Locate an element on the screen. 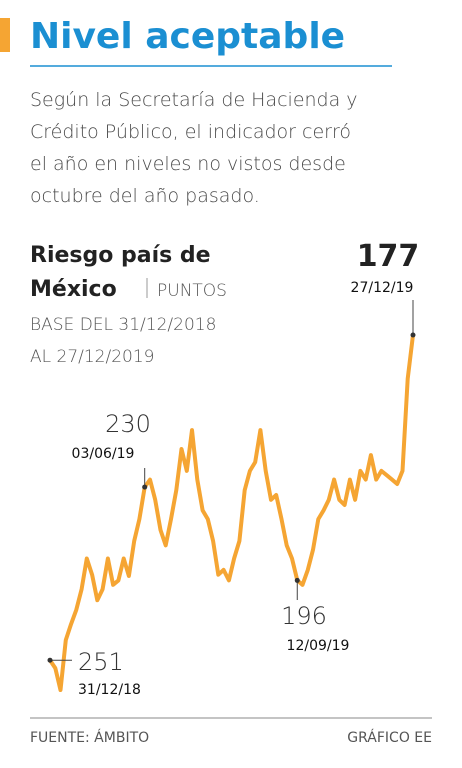 This screenshot has width=462, height=768. accent-bar is located at coordinates (5, 35).